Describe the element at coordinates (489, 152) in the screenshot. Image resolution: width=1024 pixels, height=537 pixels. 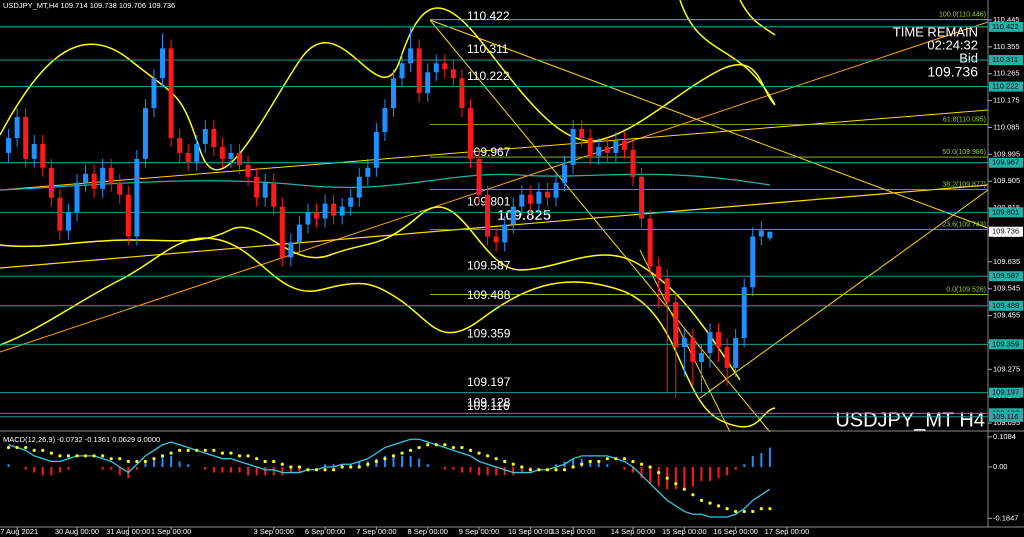
I see `level-label: 109.967` at that location.